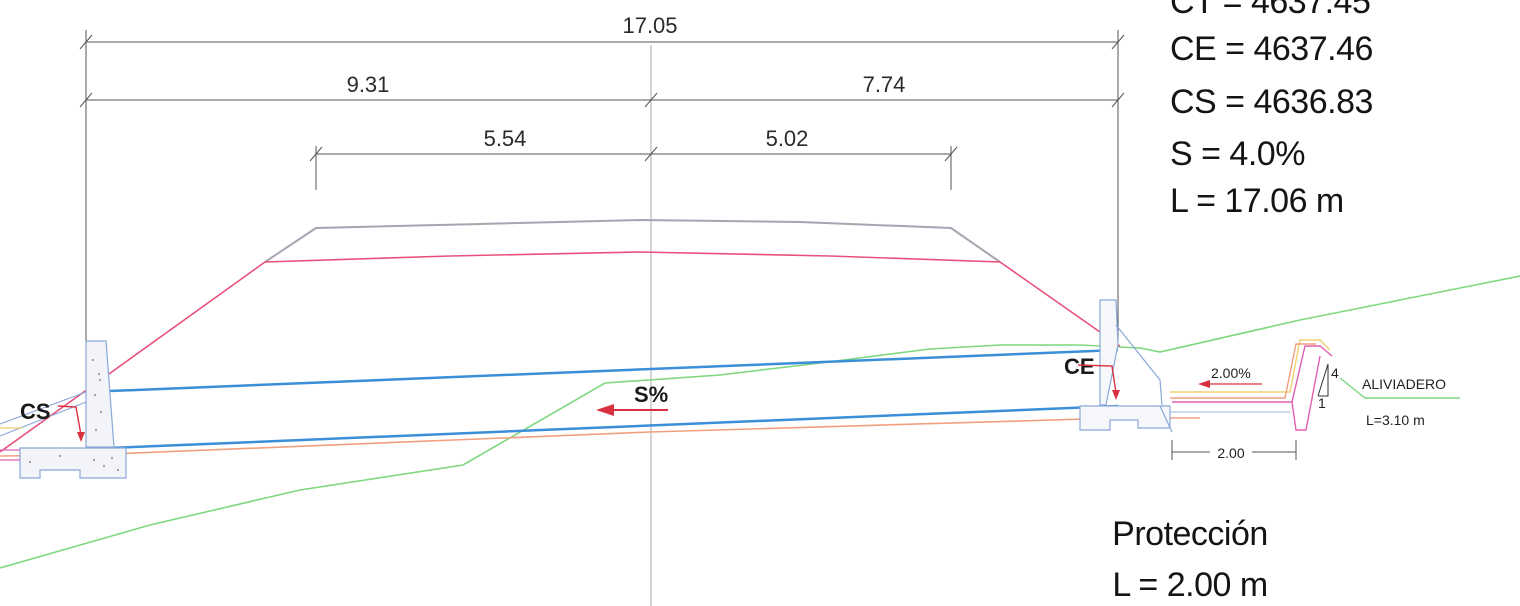  I want to click on cs-label: CS, so click(35, 411).